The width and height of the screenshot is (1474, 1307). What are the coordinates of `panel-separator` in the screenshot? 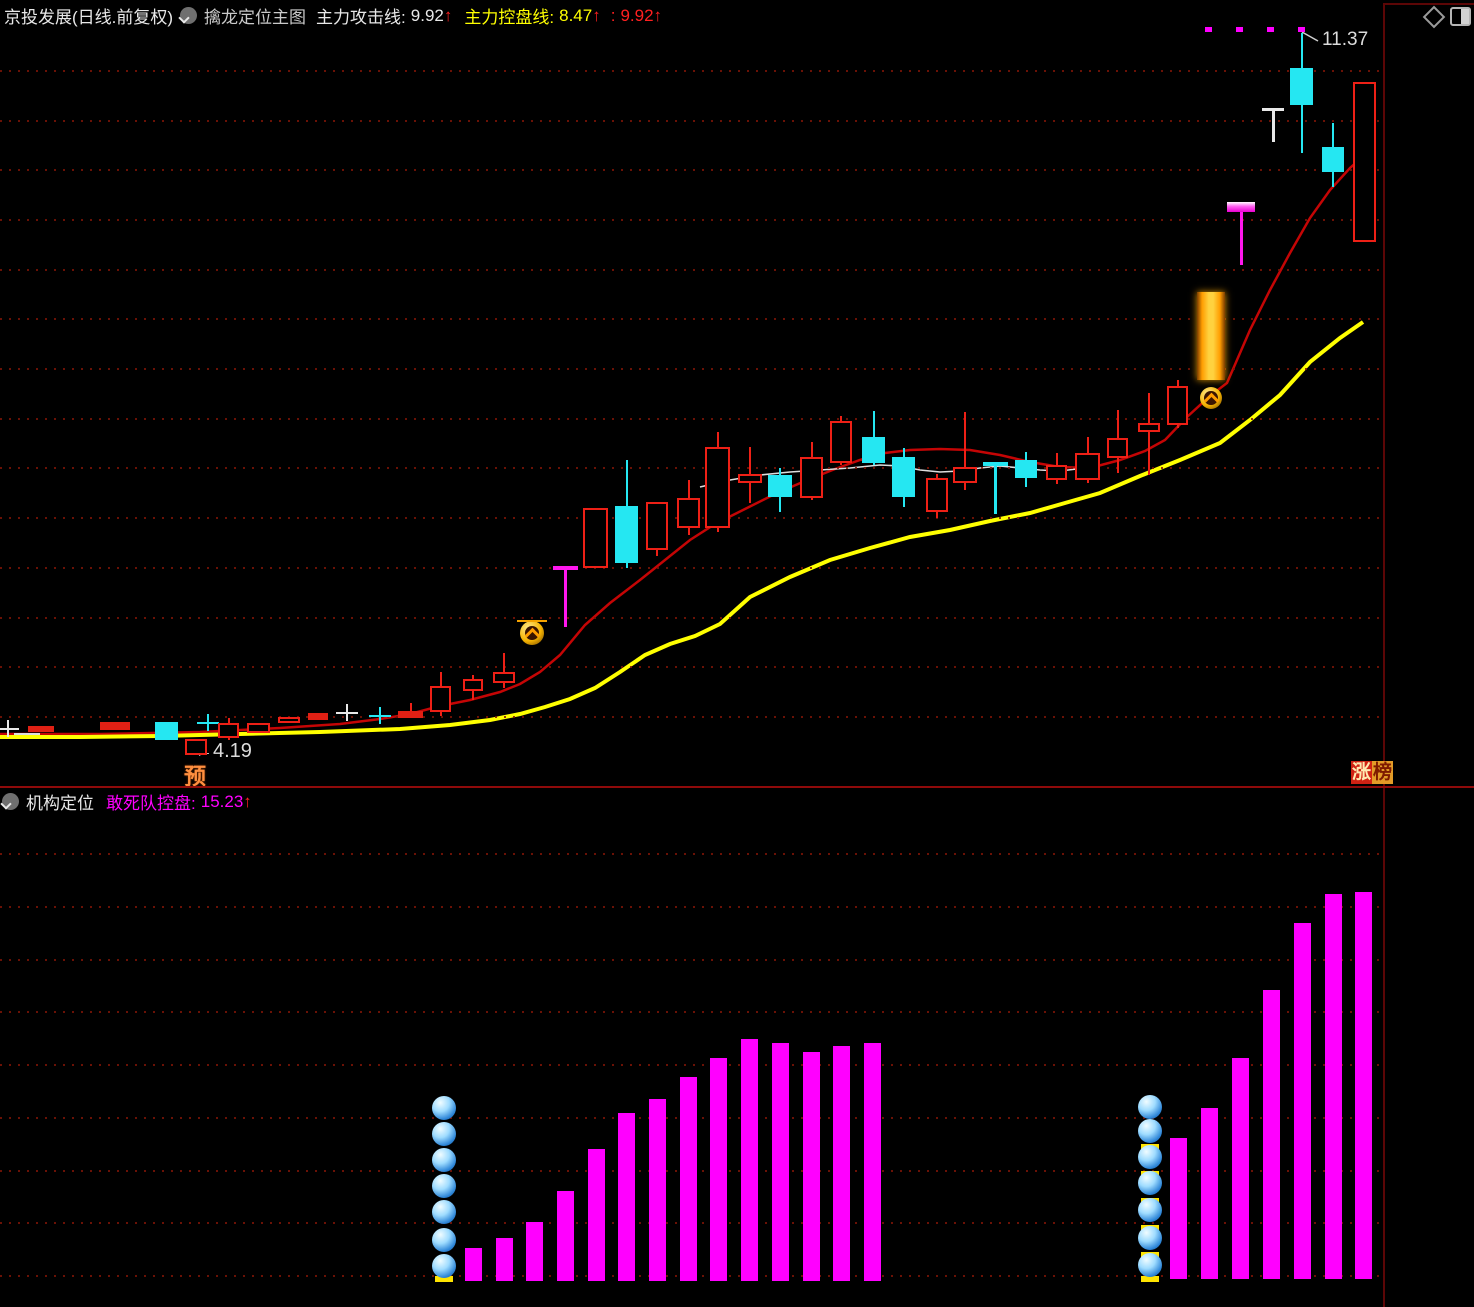 It's located at (737, 787).